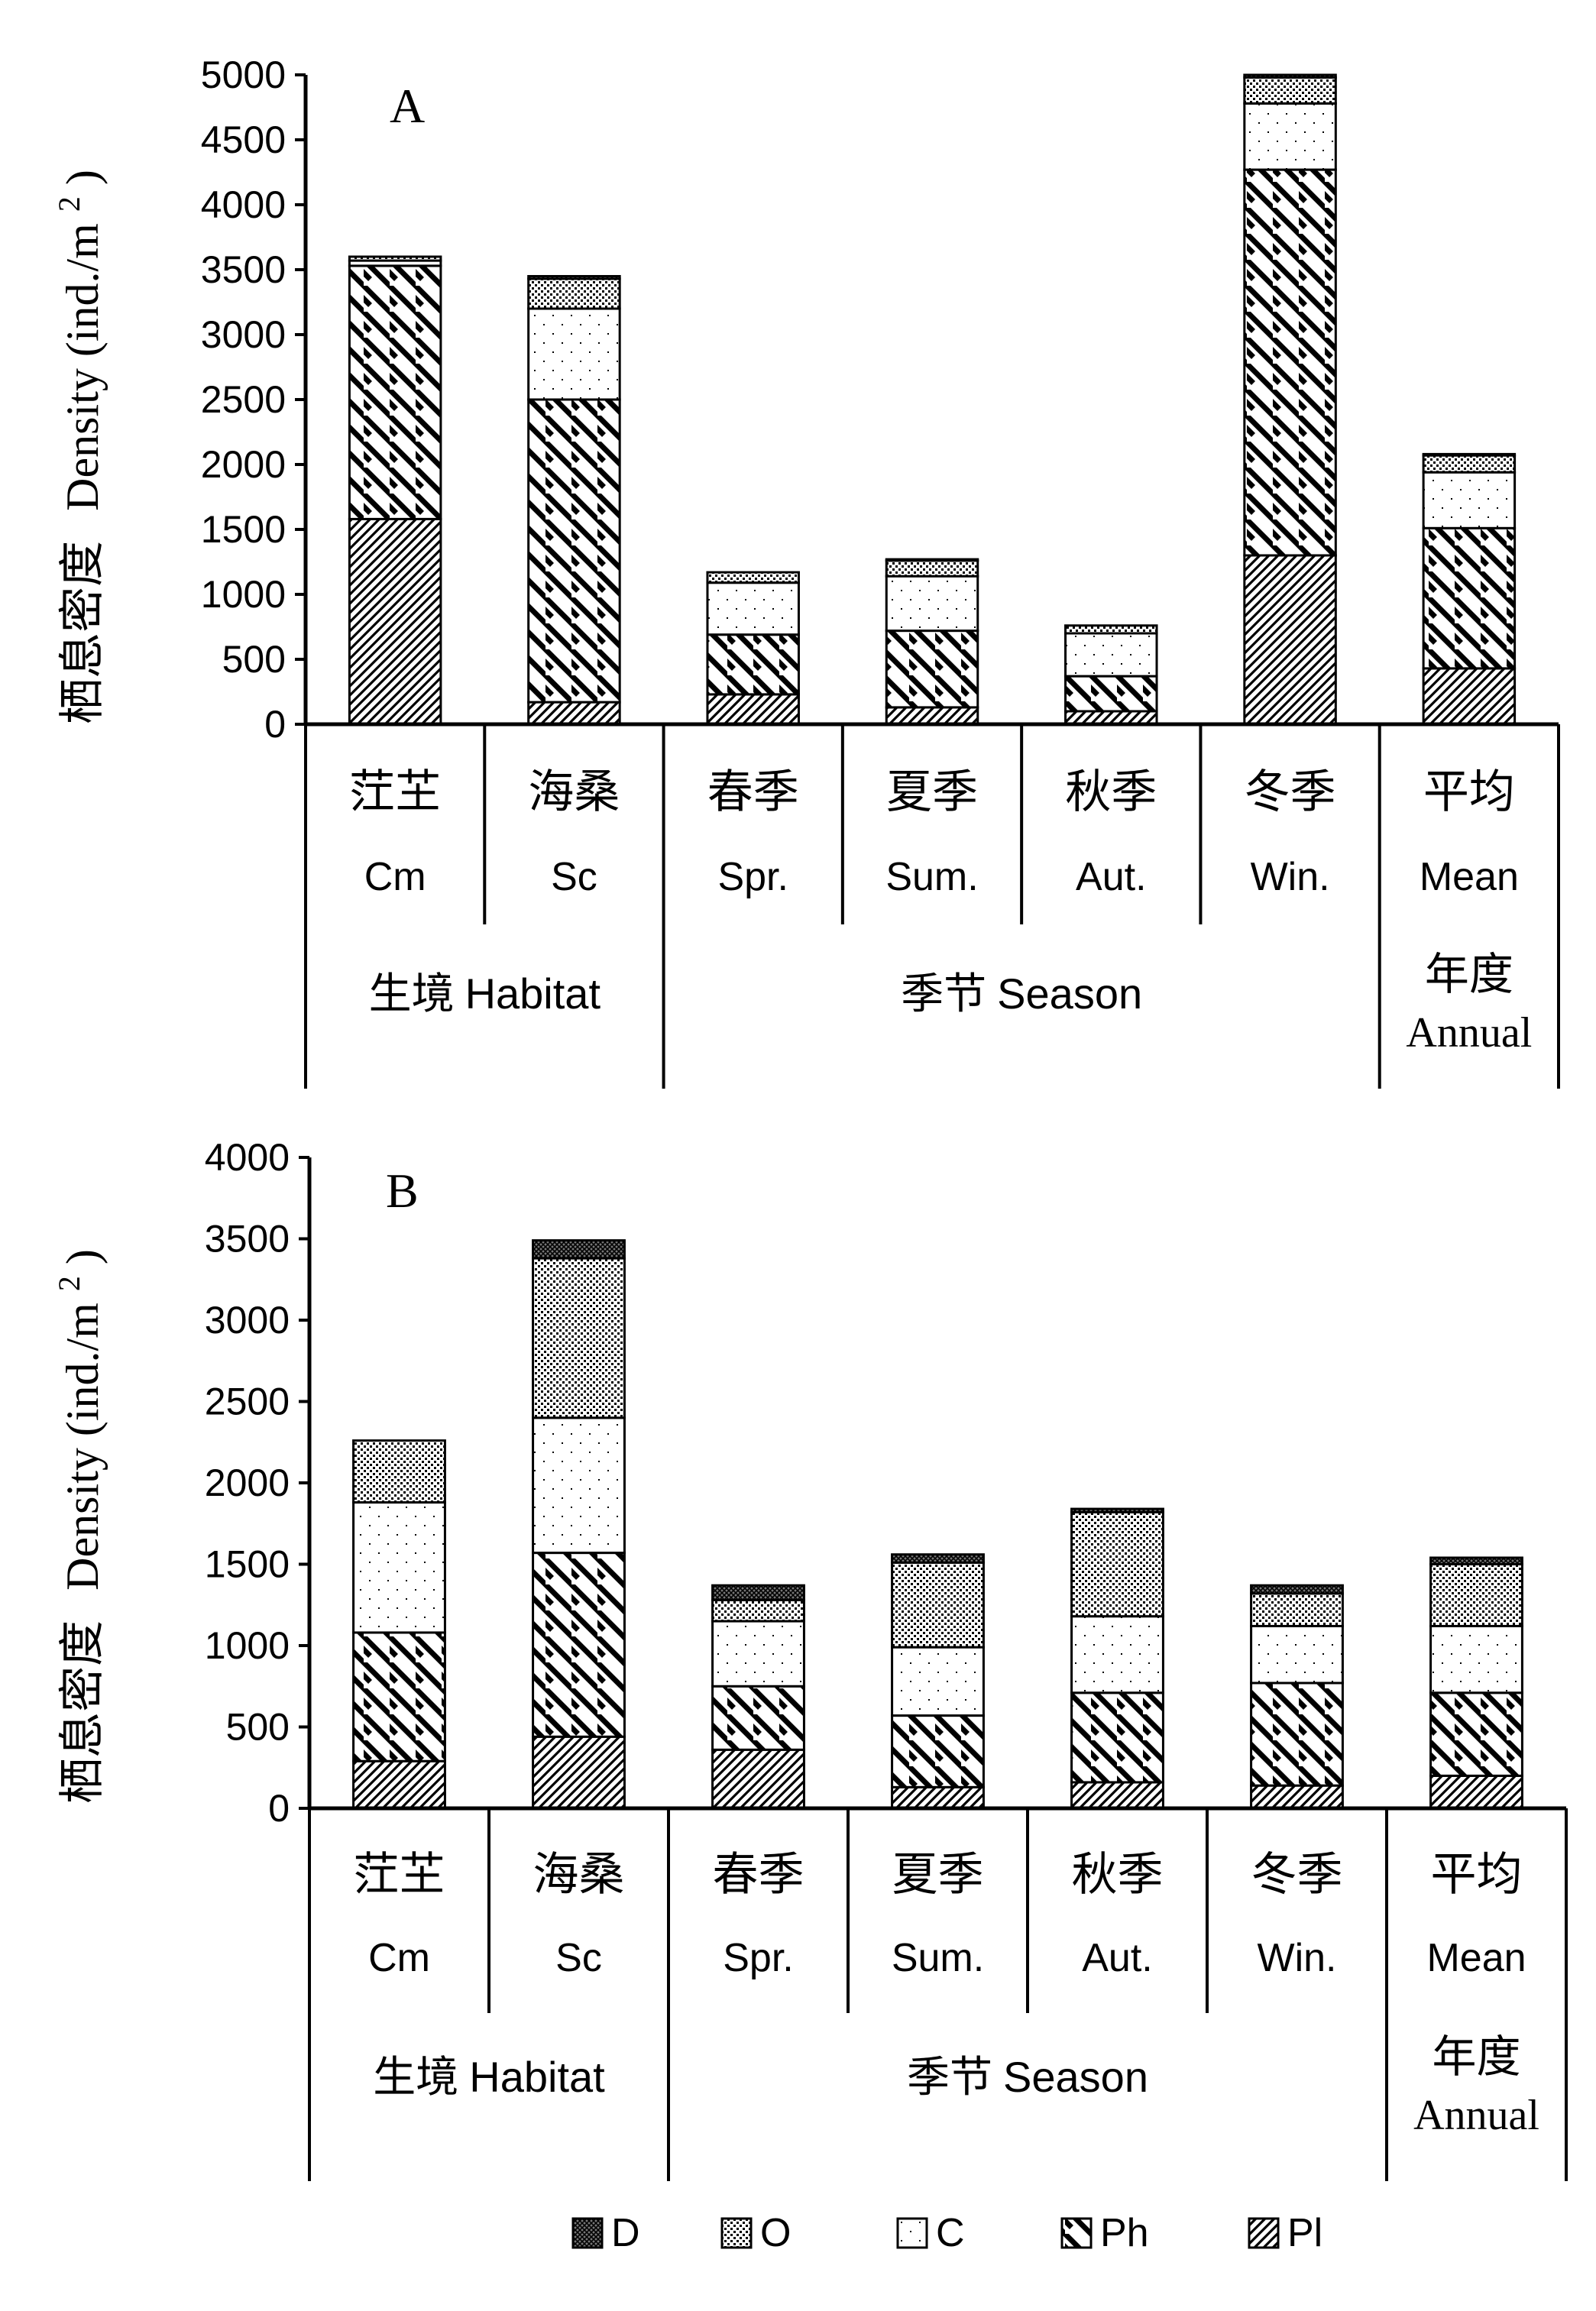 This screenshot has height=2311, width=1596. I want to click on panel-b-y-tick-label: 500, so click(258, 1728).